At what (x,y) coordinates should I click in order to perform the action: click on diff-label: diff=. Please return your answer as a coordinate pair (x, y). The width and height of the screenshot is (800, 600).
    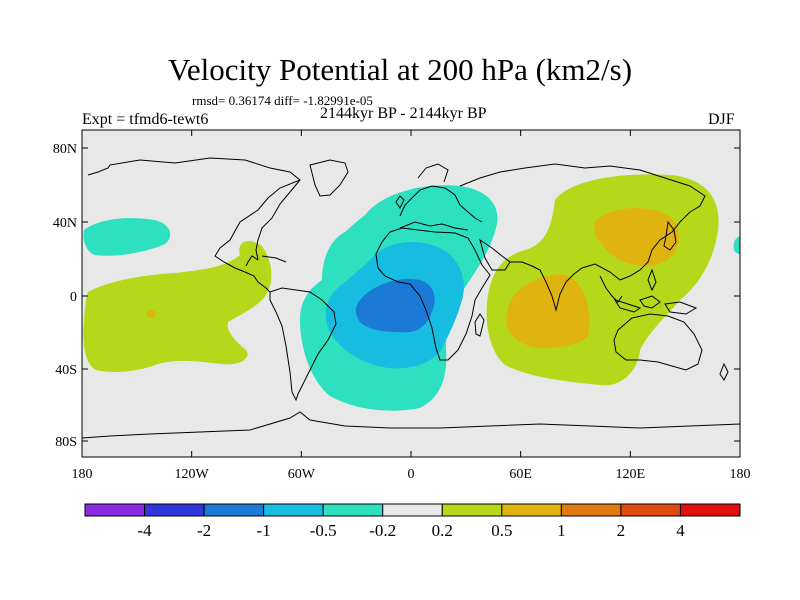
    Looking at the image, I should click on (287, 100).